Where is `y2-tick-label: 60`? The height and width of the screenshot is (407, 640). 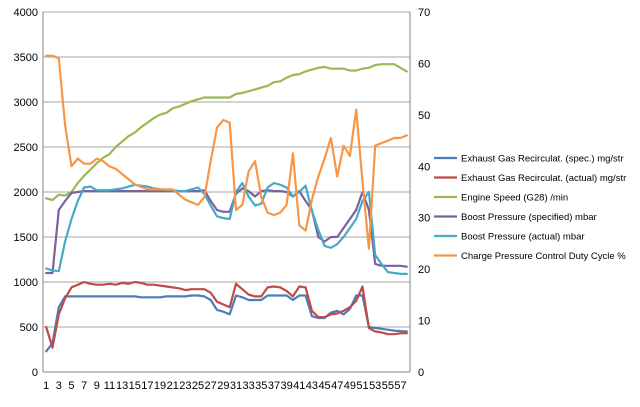
y2-tick-label: 60 is located at coordinates (424, 64).